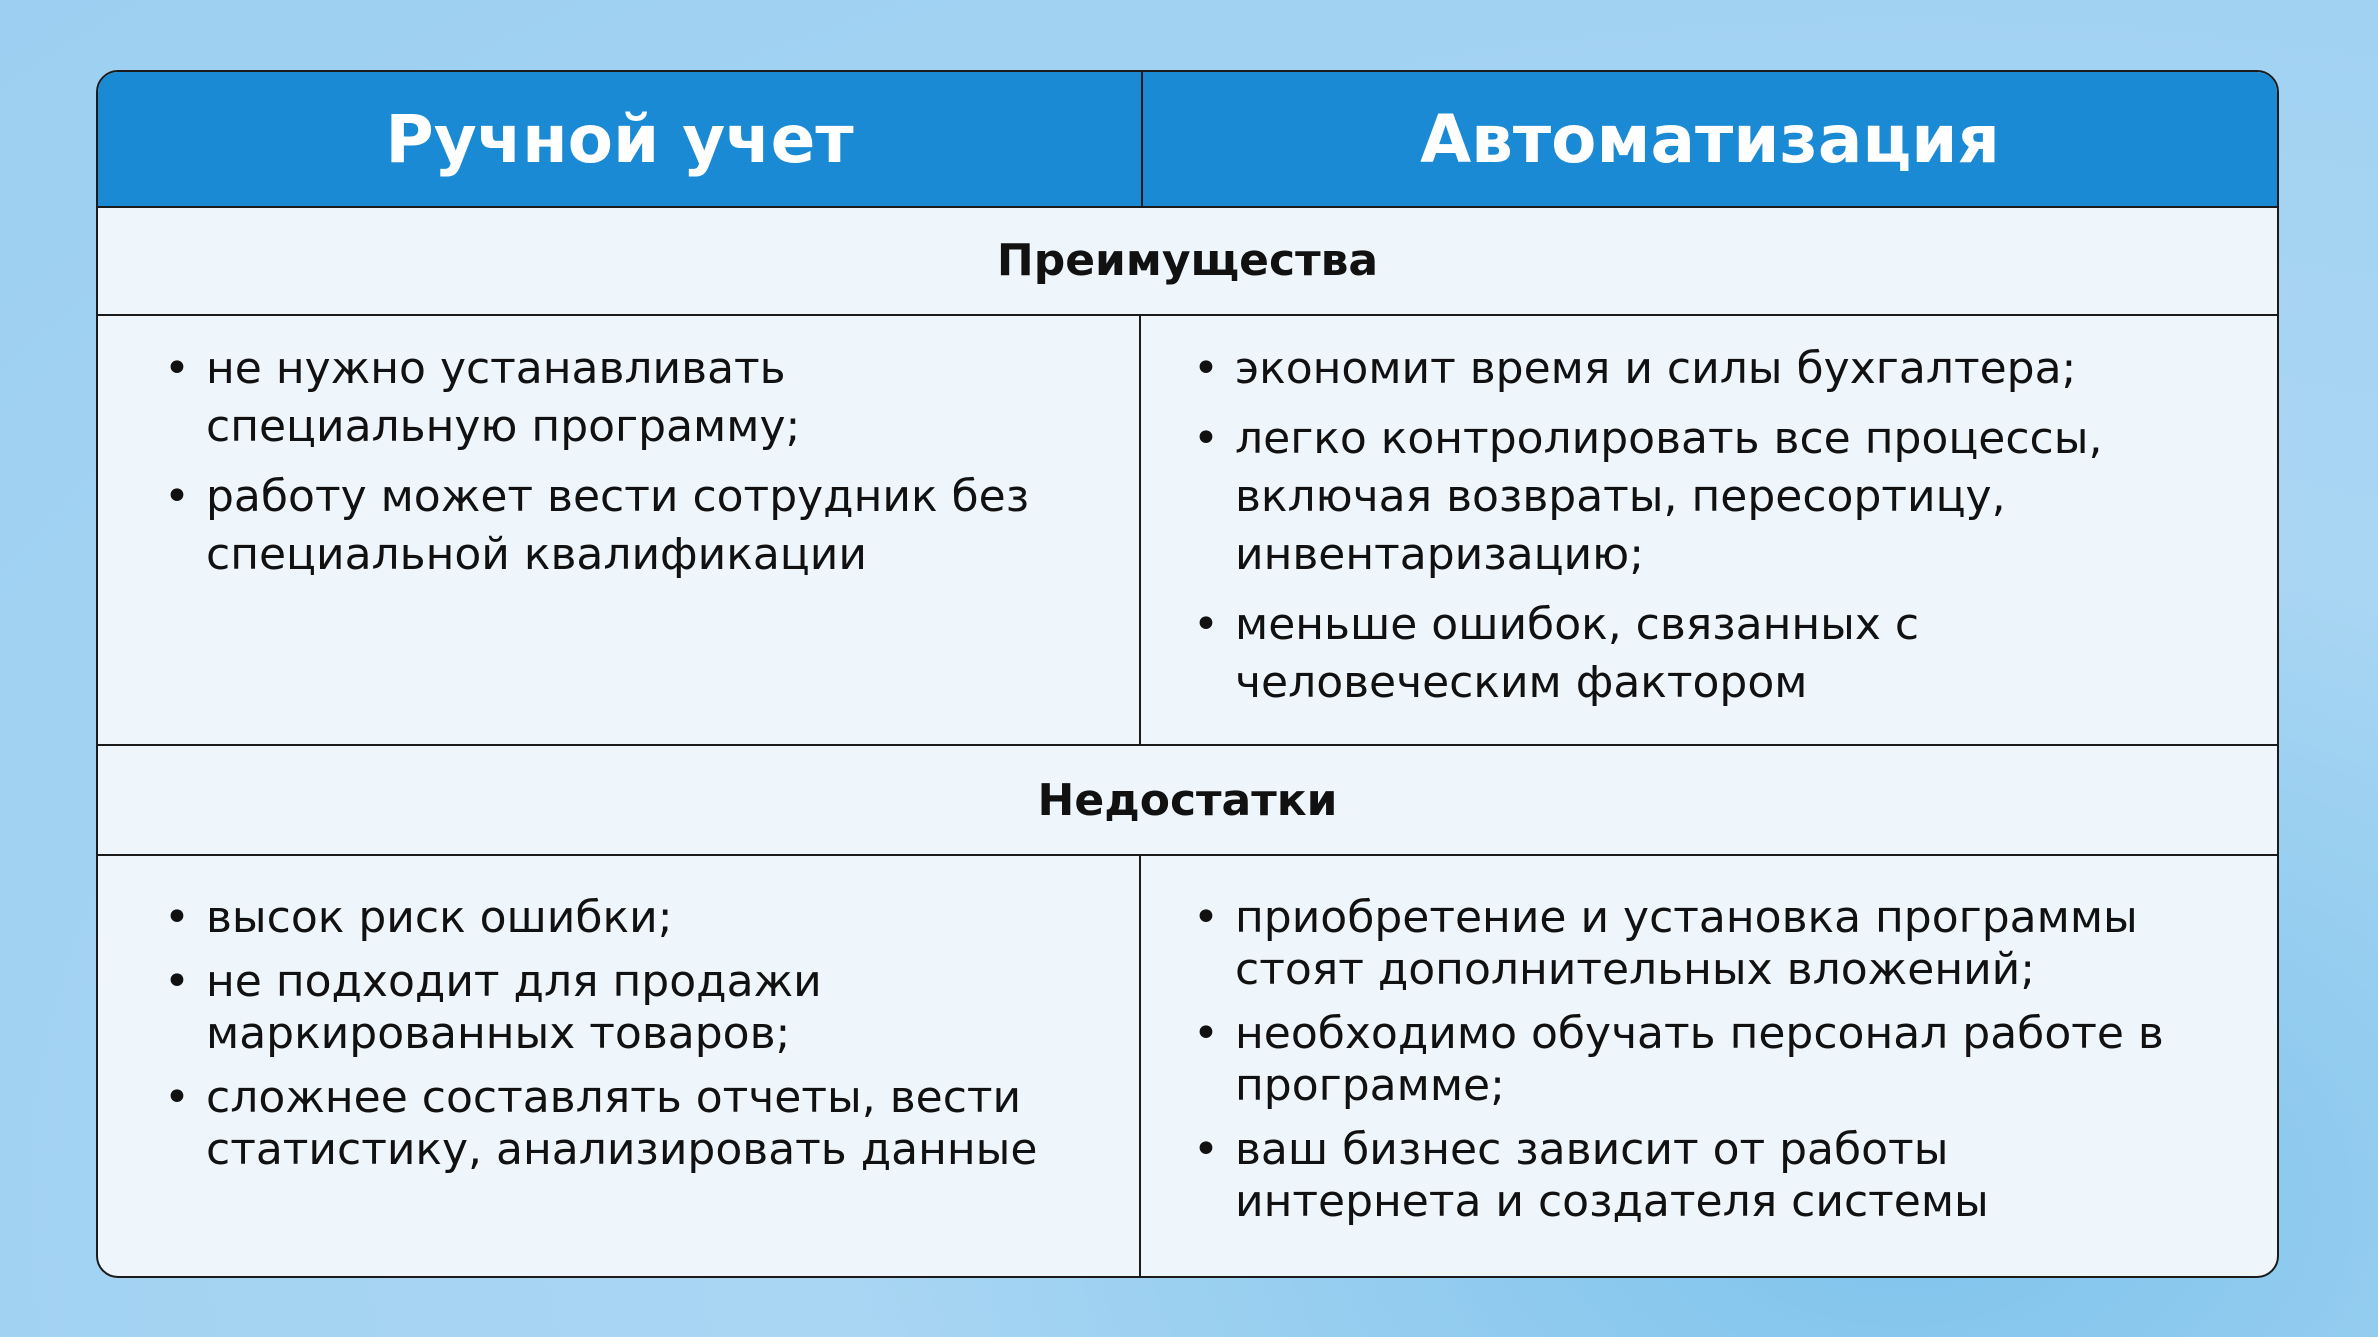 This screenshot has height=1337, width=2378. I want to click on list-item: высок риск ошибки;, so click(651, 918).